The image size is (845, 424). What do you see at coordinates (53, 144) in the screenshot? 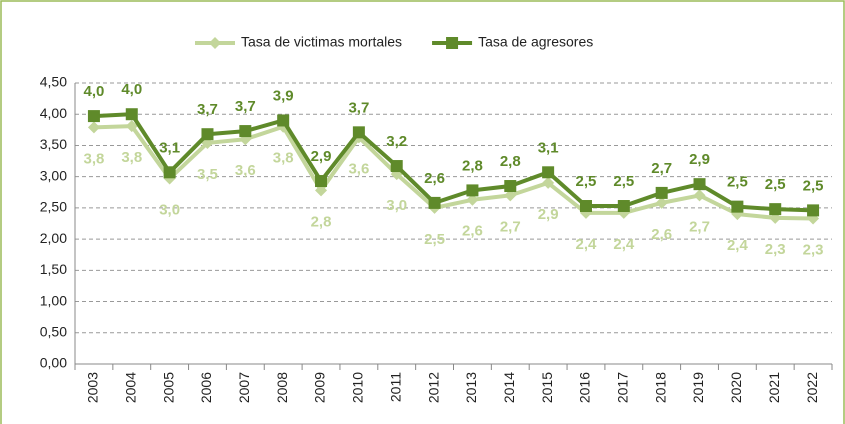
I see `y-tick-label: 3,50` at bounding box center [53, 144].